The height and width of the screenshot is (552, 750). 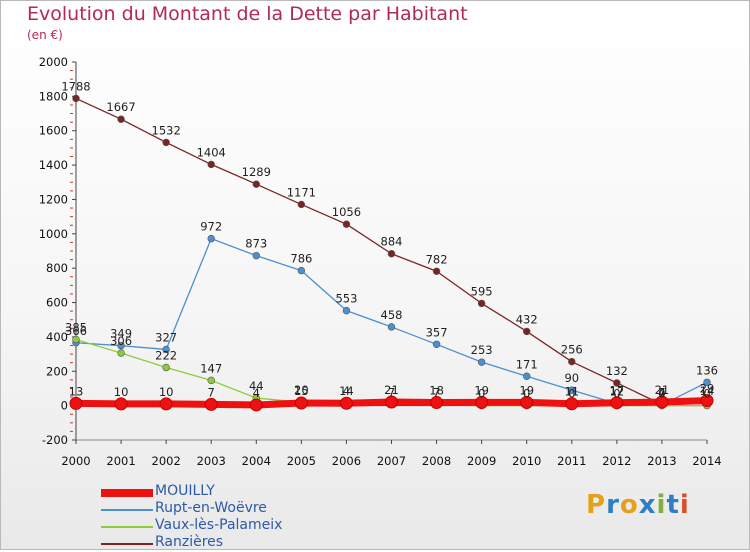 What do you see at coordinates (256, 172) in the screenshot?
I see `data-label-ranzi-res: 1289` at bounding box center [256, 172].